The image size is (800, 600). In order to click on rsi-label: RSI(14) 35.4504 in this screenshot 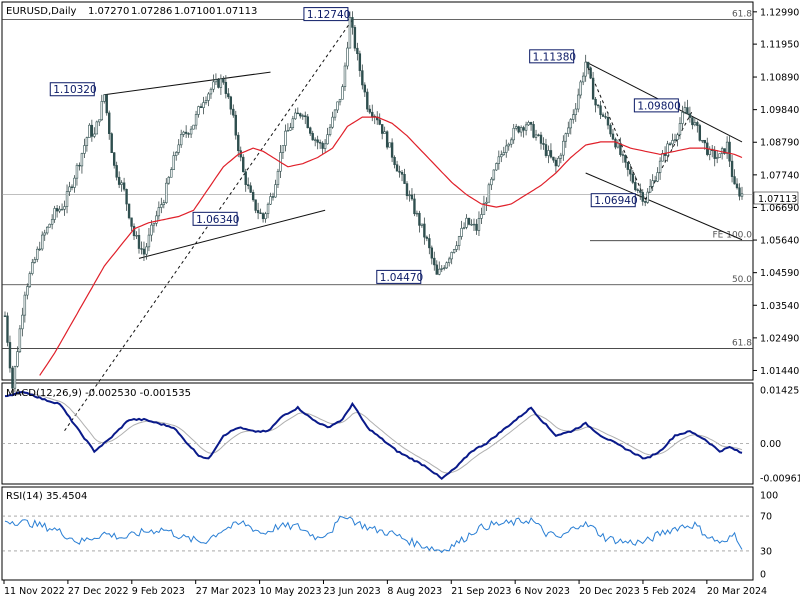, I will do `click(46, 496)`.